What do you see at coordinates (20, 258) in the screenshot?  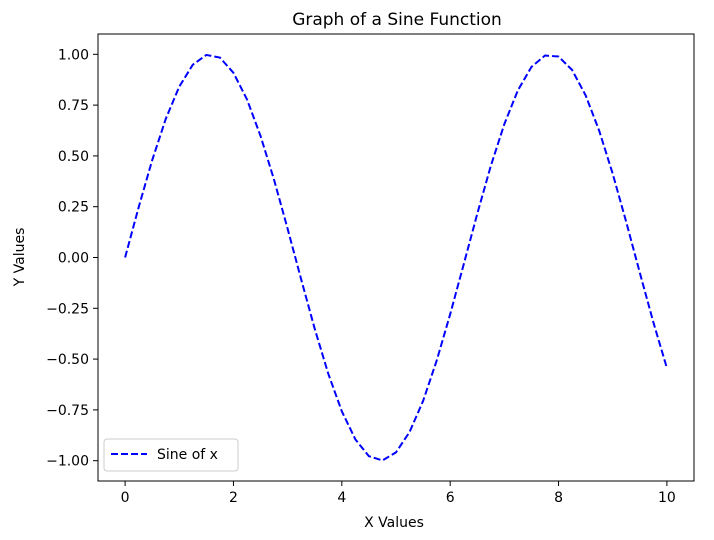 I see `y-axis-label: Y Values` at bounding box center [20, 258].